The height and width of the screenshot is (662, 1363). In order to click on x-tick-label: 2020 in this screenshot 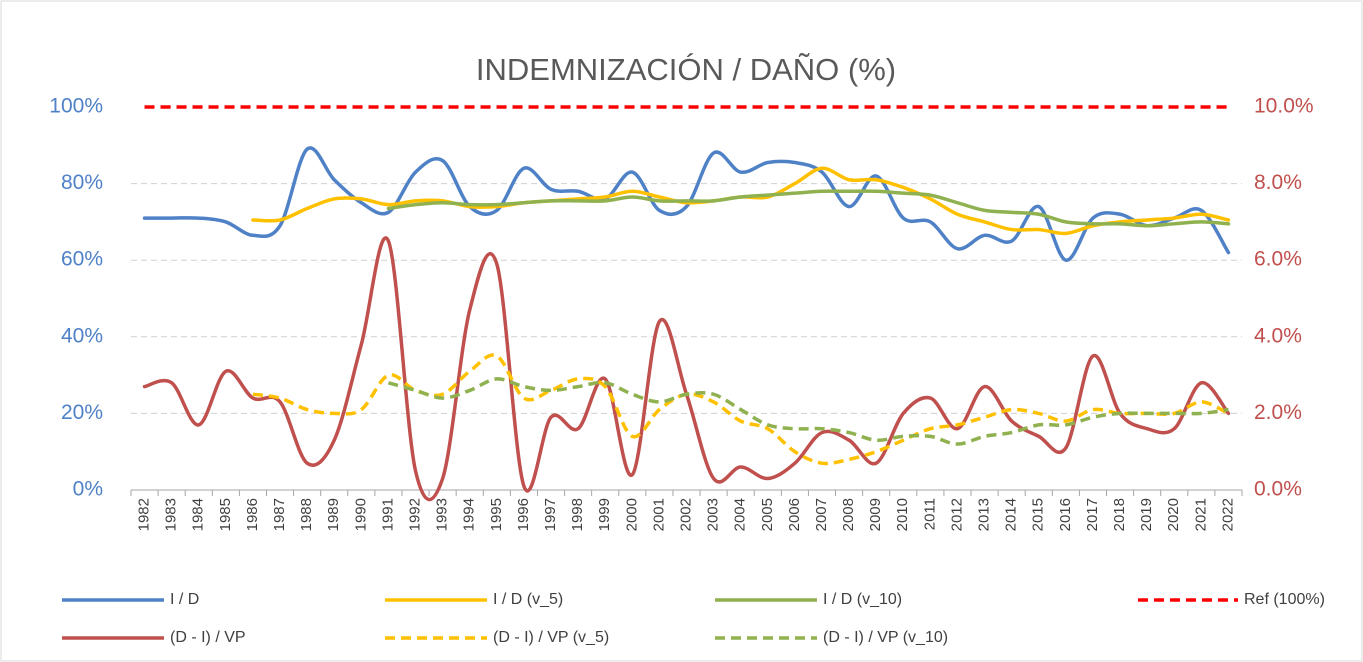, I will do `click(1173, 514)`.